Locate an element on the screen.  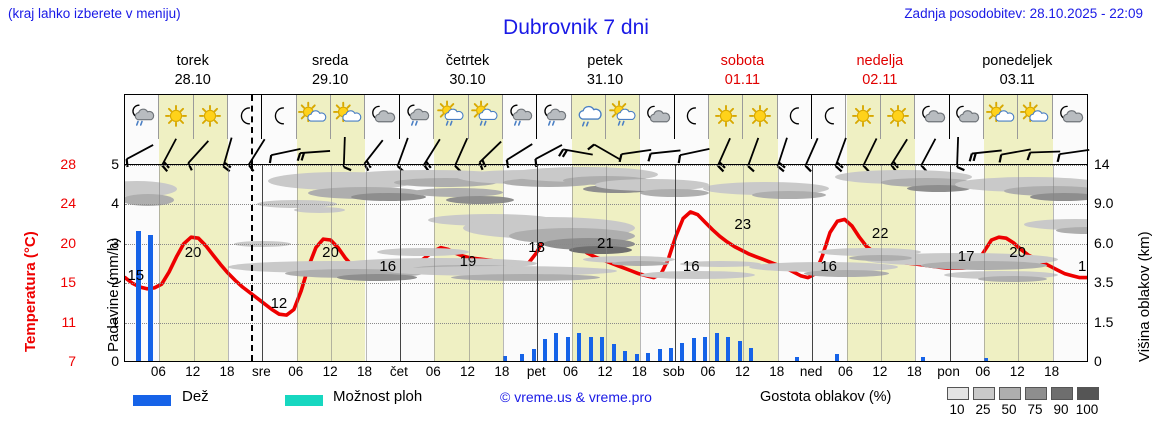
time-tick: ned is located at coordinates (811, 371).